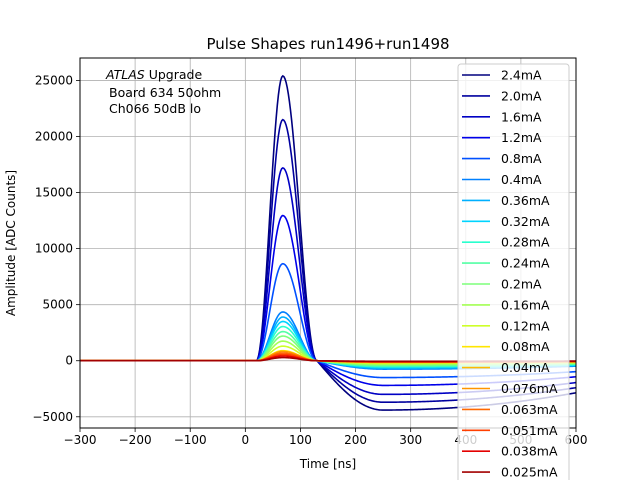  What do you see at coordinates (57, 305) in the screenshot?
I see `y-tick-label: 5000` at bounding box center [57, 305].